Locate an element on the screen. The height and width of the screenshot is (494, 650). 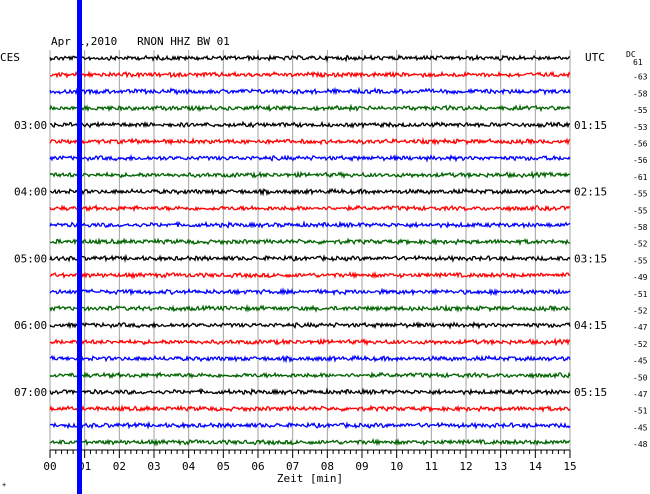
left-time-label: 03:00 is located at coordinates (30, 125).